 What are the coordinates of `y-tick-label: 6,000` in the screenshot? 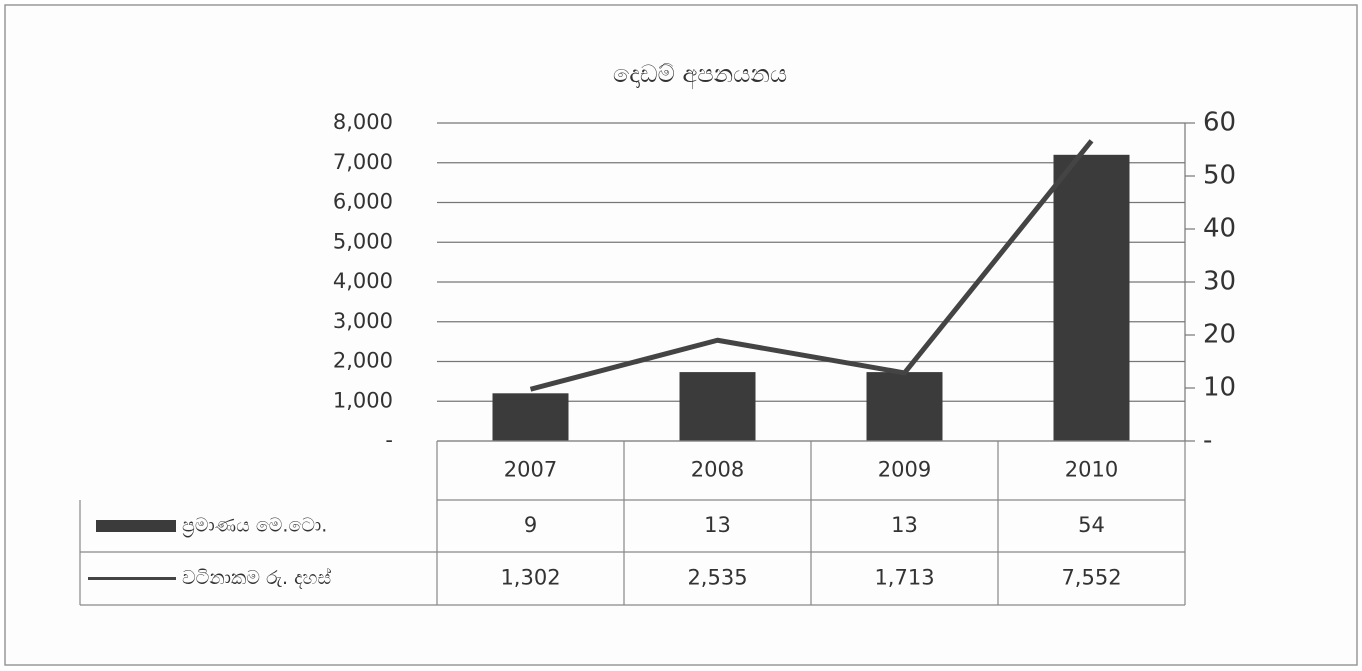 It's located at (363, 202).